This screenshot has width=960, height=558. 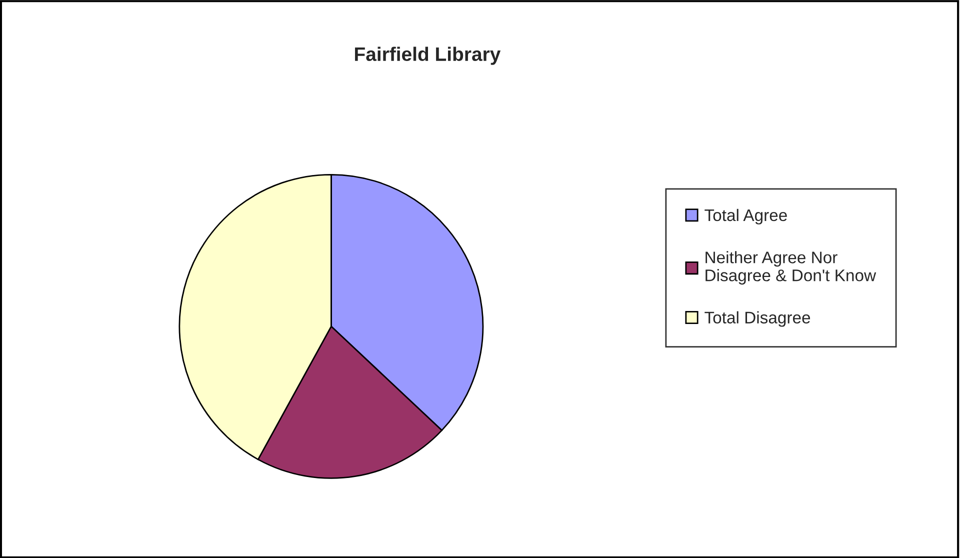 I want to click on legend-label: Neither Agree Nor Disagree & Don't Know, so click(x=791, y=268).